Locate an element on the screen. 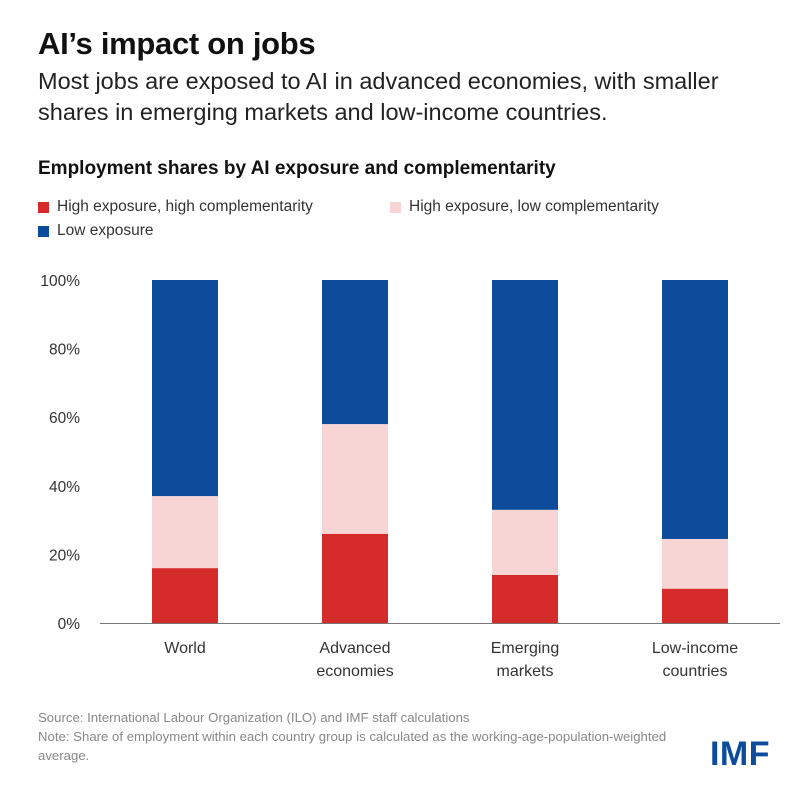 Image resolution: width=800 pixels, height=800 pixels. x-tick-label: markets is located at coordinates (525, 671).